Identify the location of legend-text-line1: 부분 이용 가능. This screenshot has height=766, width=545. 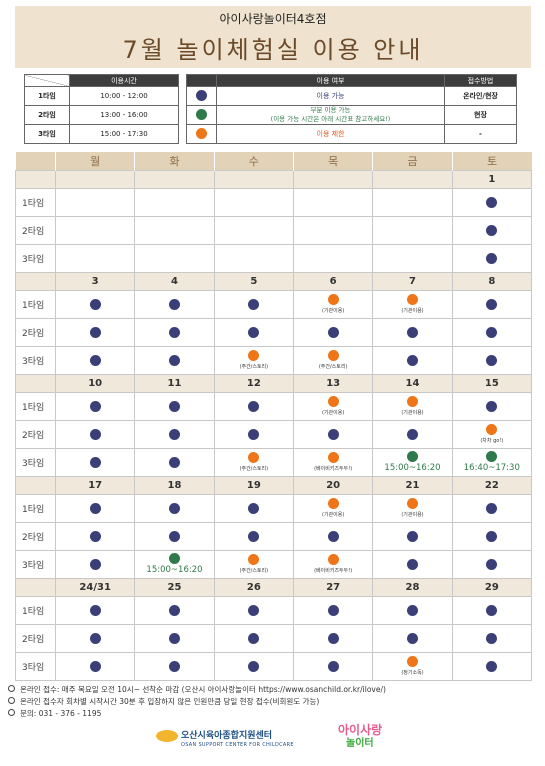
(330, 110).